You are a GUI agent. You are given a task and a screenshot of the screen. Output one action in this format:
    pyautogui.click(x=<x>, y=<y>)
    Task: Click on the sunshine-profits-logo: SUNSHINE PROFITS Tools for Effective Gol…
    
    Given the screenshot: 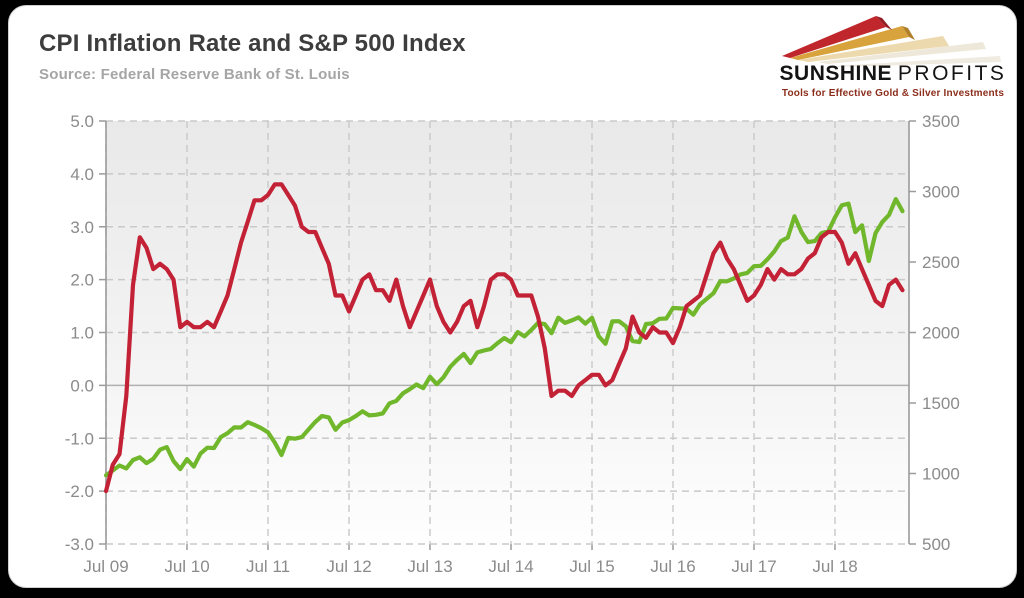 What is the action you would take?
    pyautogui.click(x=893, y=60)
    